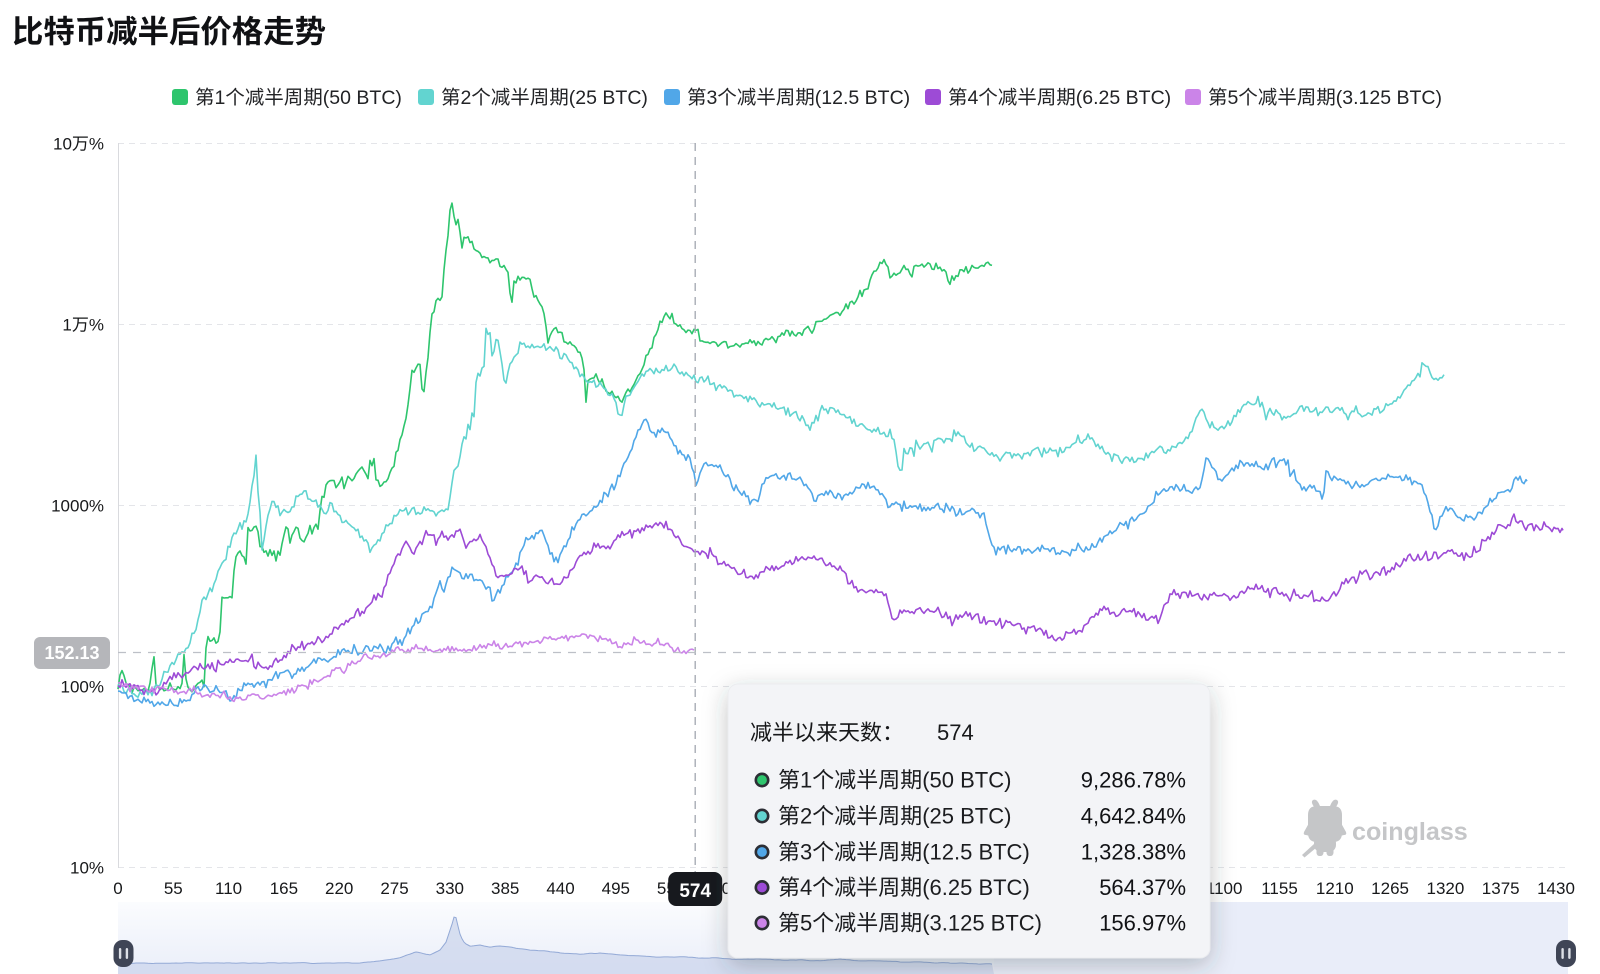  What do you see at coordinates (1556, 888) in the screenshot?
I see `svg-text: 1430` at bounding box center [1556, 888].